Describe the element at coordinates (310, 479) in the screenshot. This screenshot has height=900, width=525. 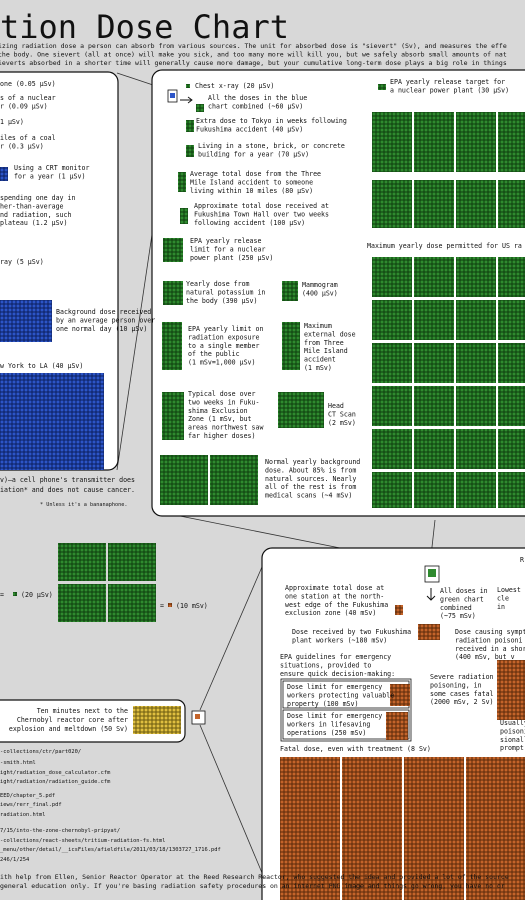
I see `green-item-label: natural sources. Nearly` at that location.